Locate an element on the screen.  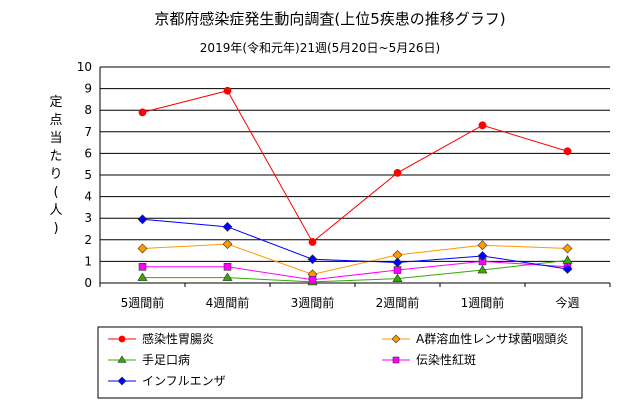
y-axis-label-char: 当 is located at coordinates (55, 138).